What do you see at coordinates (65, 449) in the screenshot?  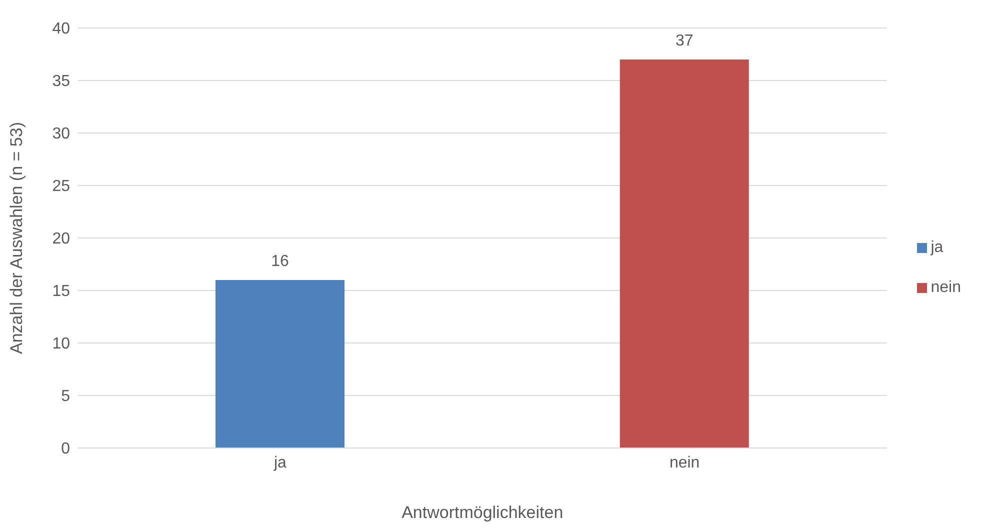 I see `y-tick-label: 0` at bounding box center [65, 449].